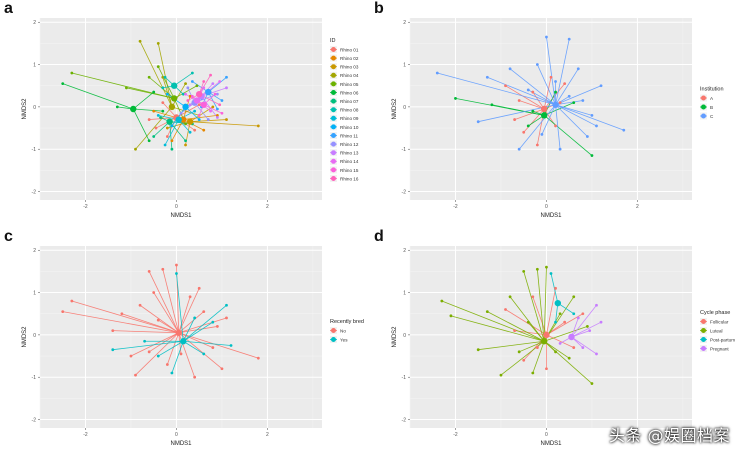 The image size is (740, 456). I want to click on legend-label: A, so click(712, 98).